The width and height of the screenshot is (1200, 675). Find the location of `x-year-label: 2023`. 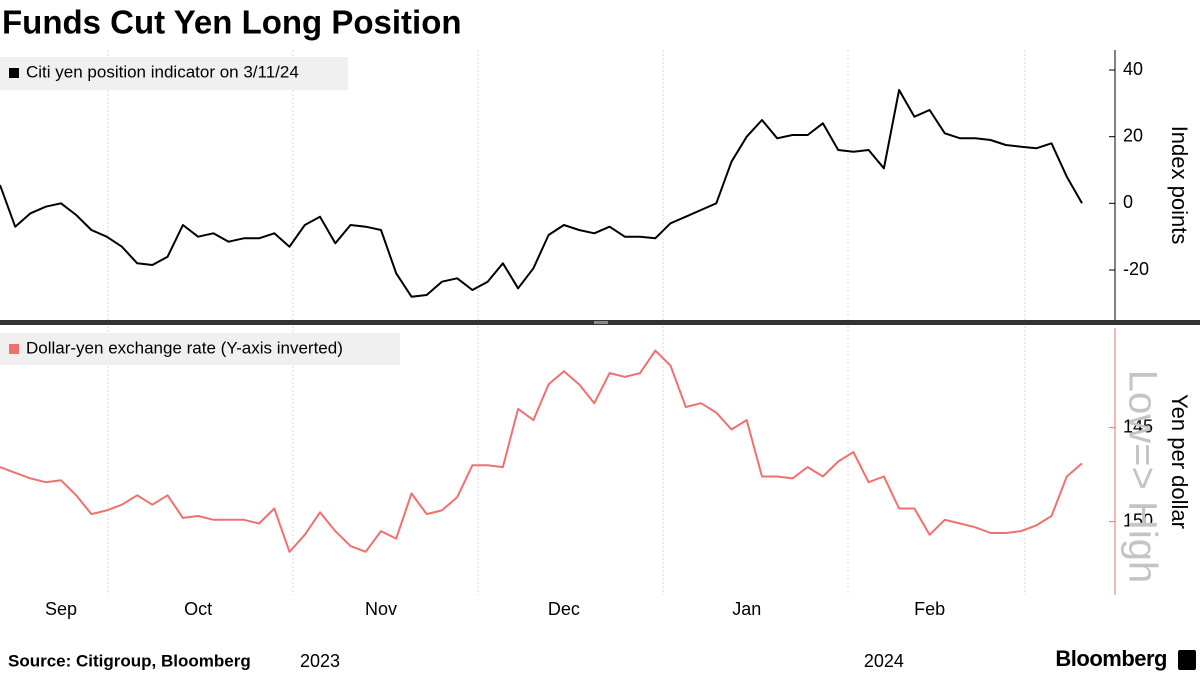

x-year-label: 2023 is located at coordinates (320, 661).